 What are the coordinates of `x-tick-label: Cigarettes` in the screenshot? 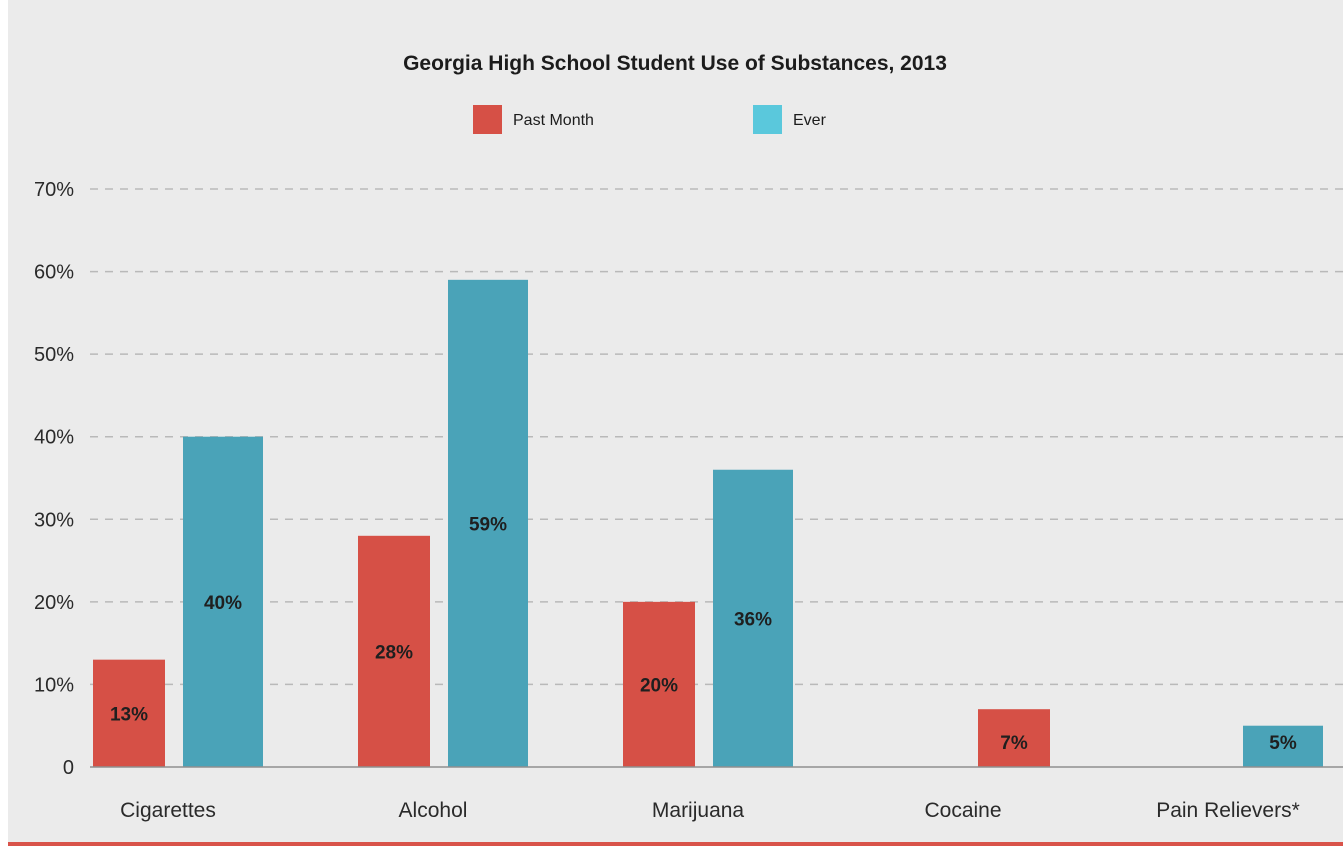 It's located at (168, 810).